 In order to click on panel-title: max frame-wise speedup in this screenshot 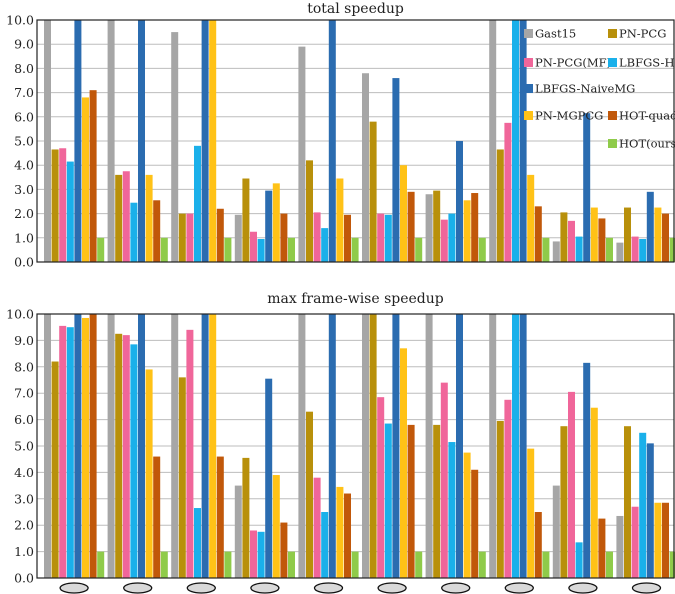, I will do `click(355, 299)`.